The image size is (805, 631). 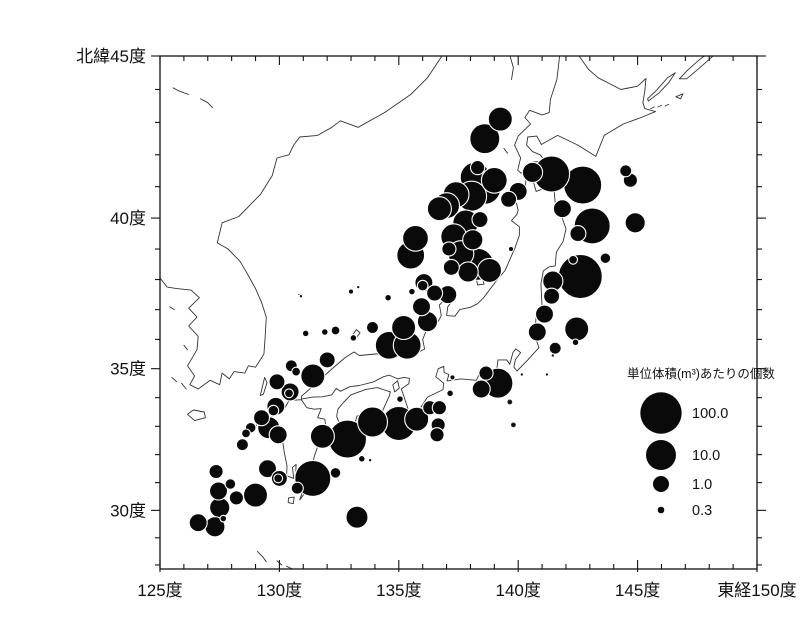 What do you see at coordinates (702, 485) in the screenshot?
I see `legend-label: 1.0` at bounding box center [702, 485].